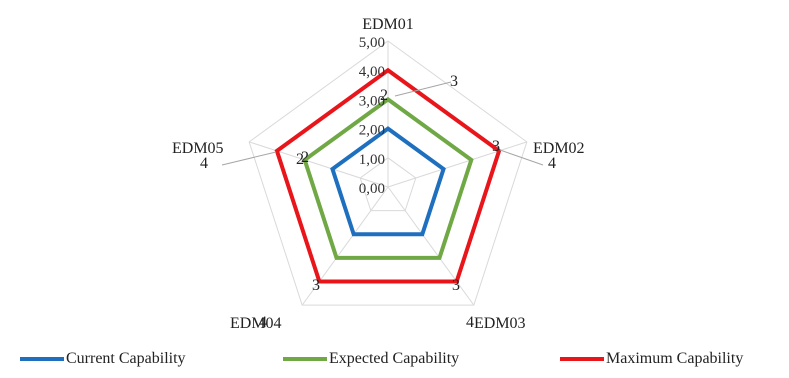  What do you see at coordinates (372, 72) in the screenshot?
I see `tick-label: 4,00` at bounding box center [372, 72].